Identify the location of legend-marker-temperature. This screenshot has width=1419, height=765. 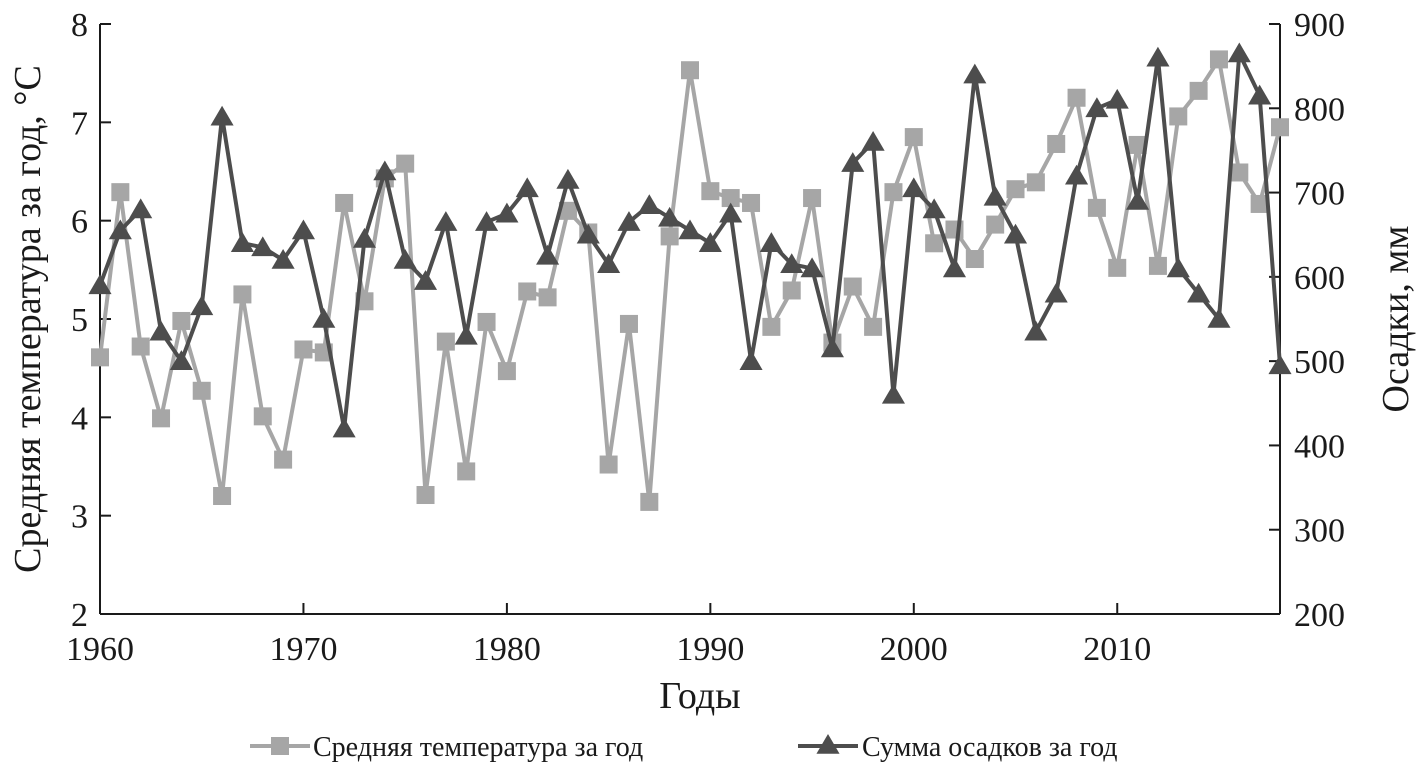
(280, 746).